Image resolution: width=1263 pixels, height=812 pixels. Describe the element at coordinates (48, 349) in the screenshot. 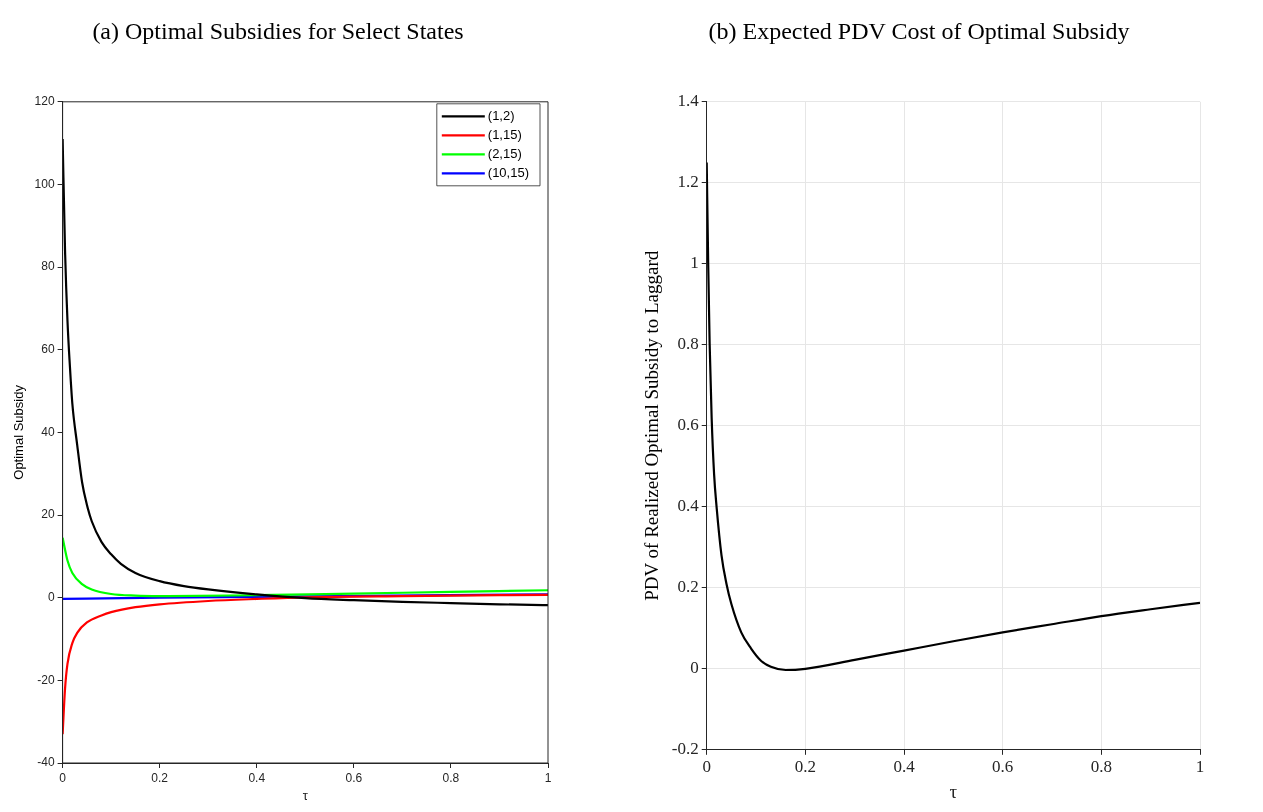

I see `y-tick-label: 60` at that location.